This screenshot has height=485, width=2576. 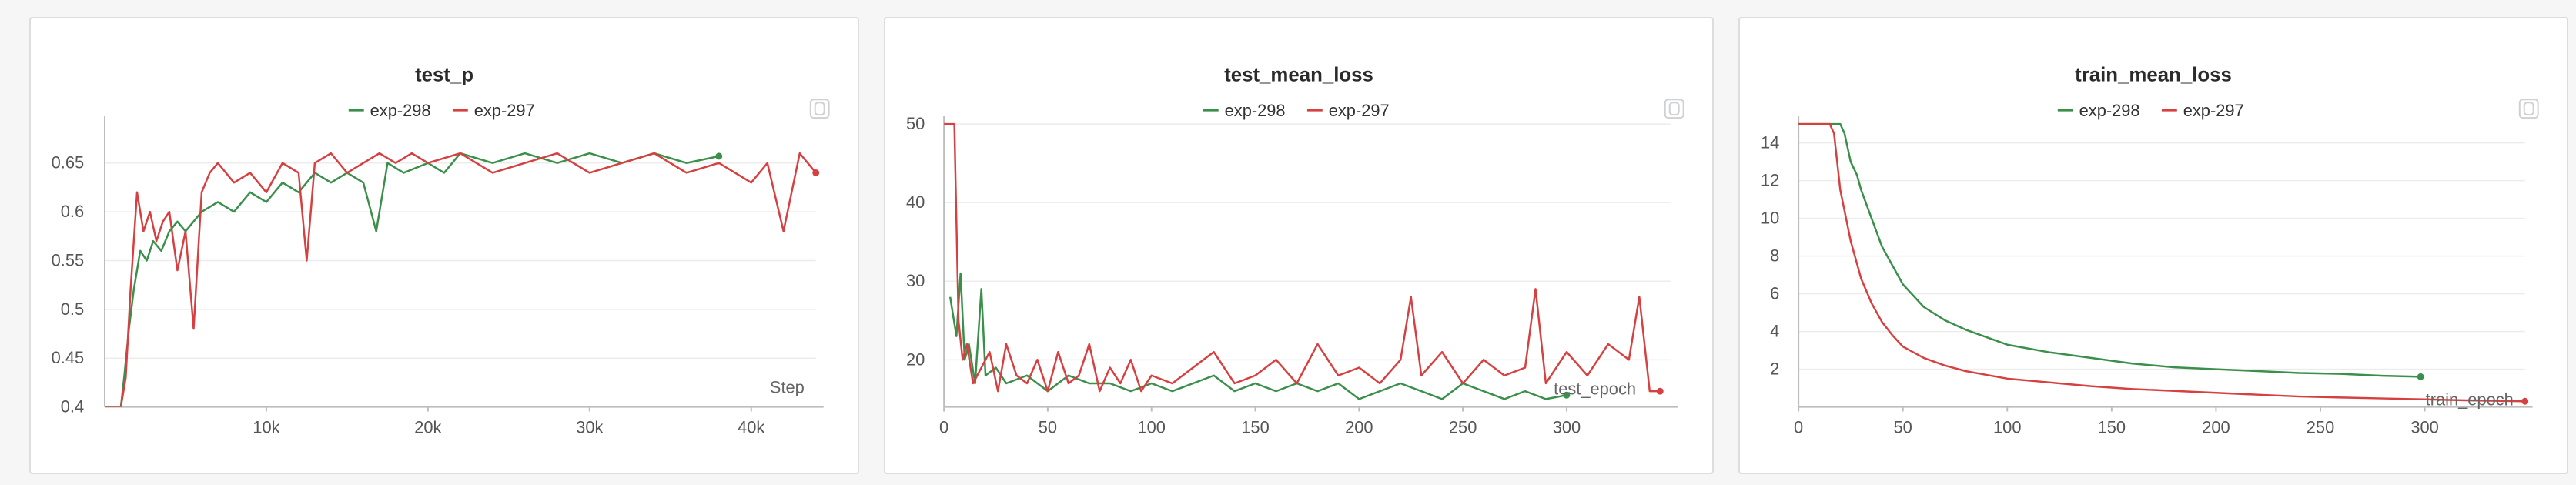 I want to click on y-tick-label: 0.4, so click(x=73, y=407).